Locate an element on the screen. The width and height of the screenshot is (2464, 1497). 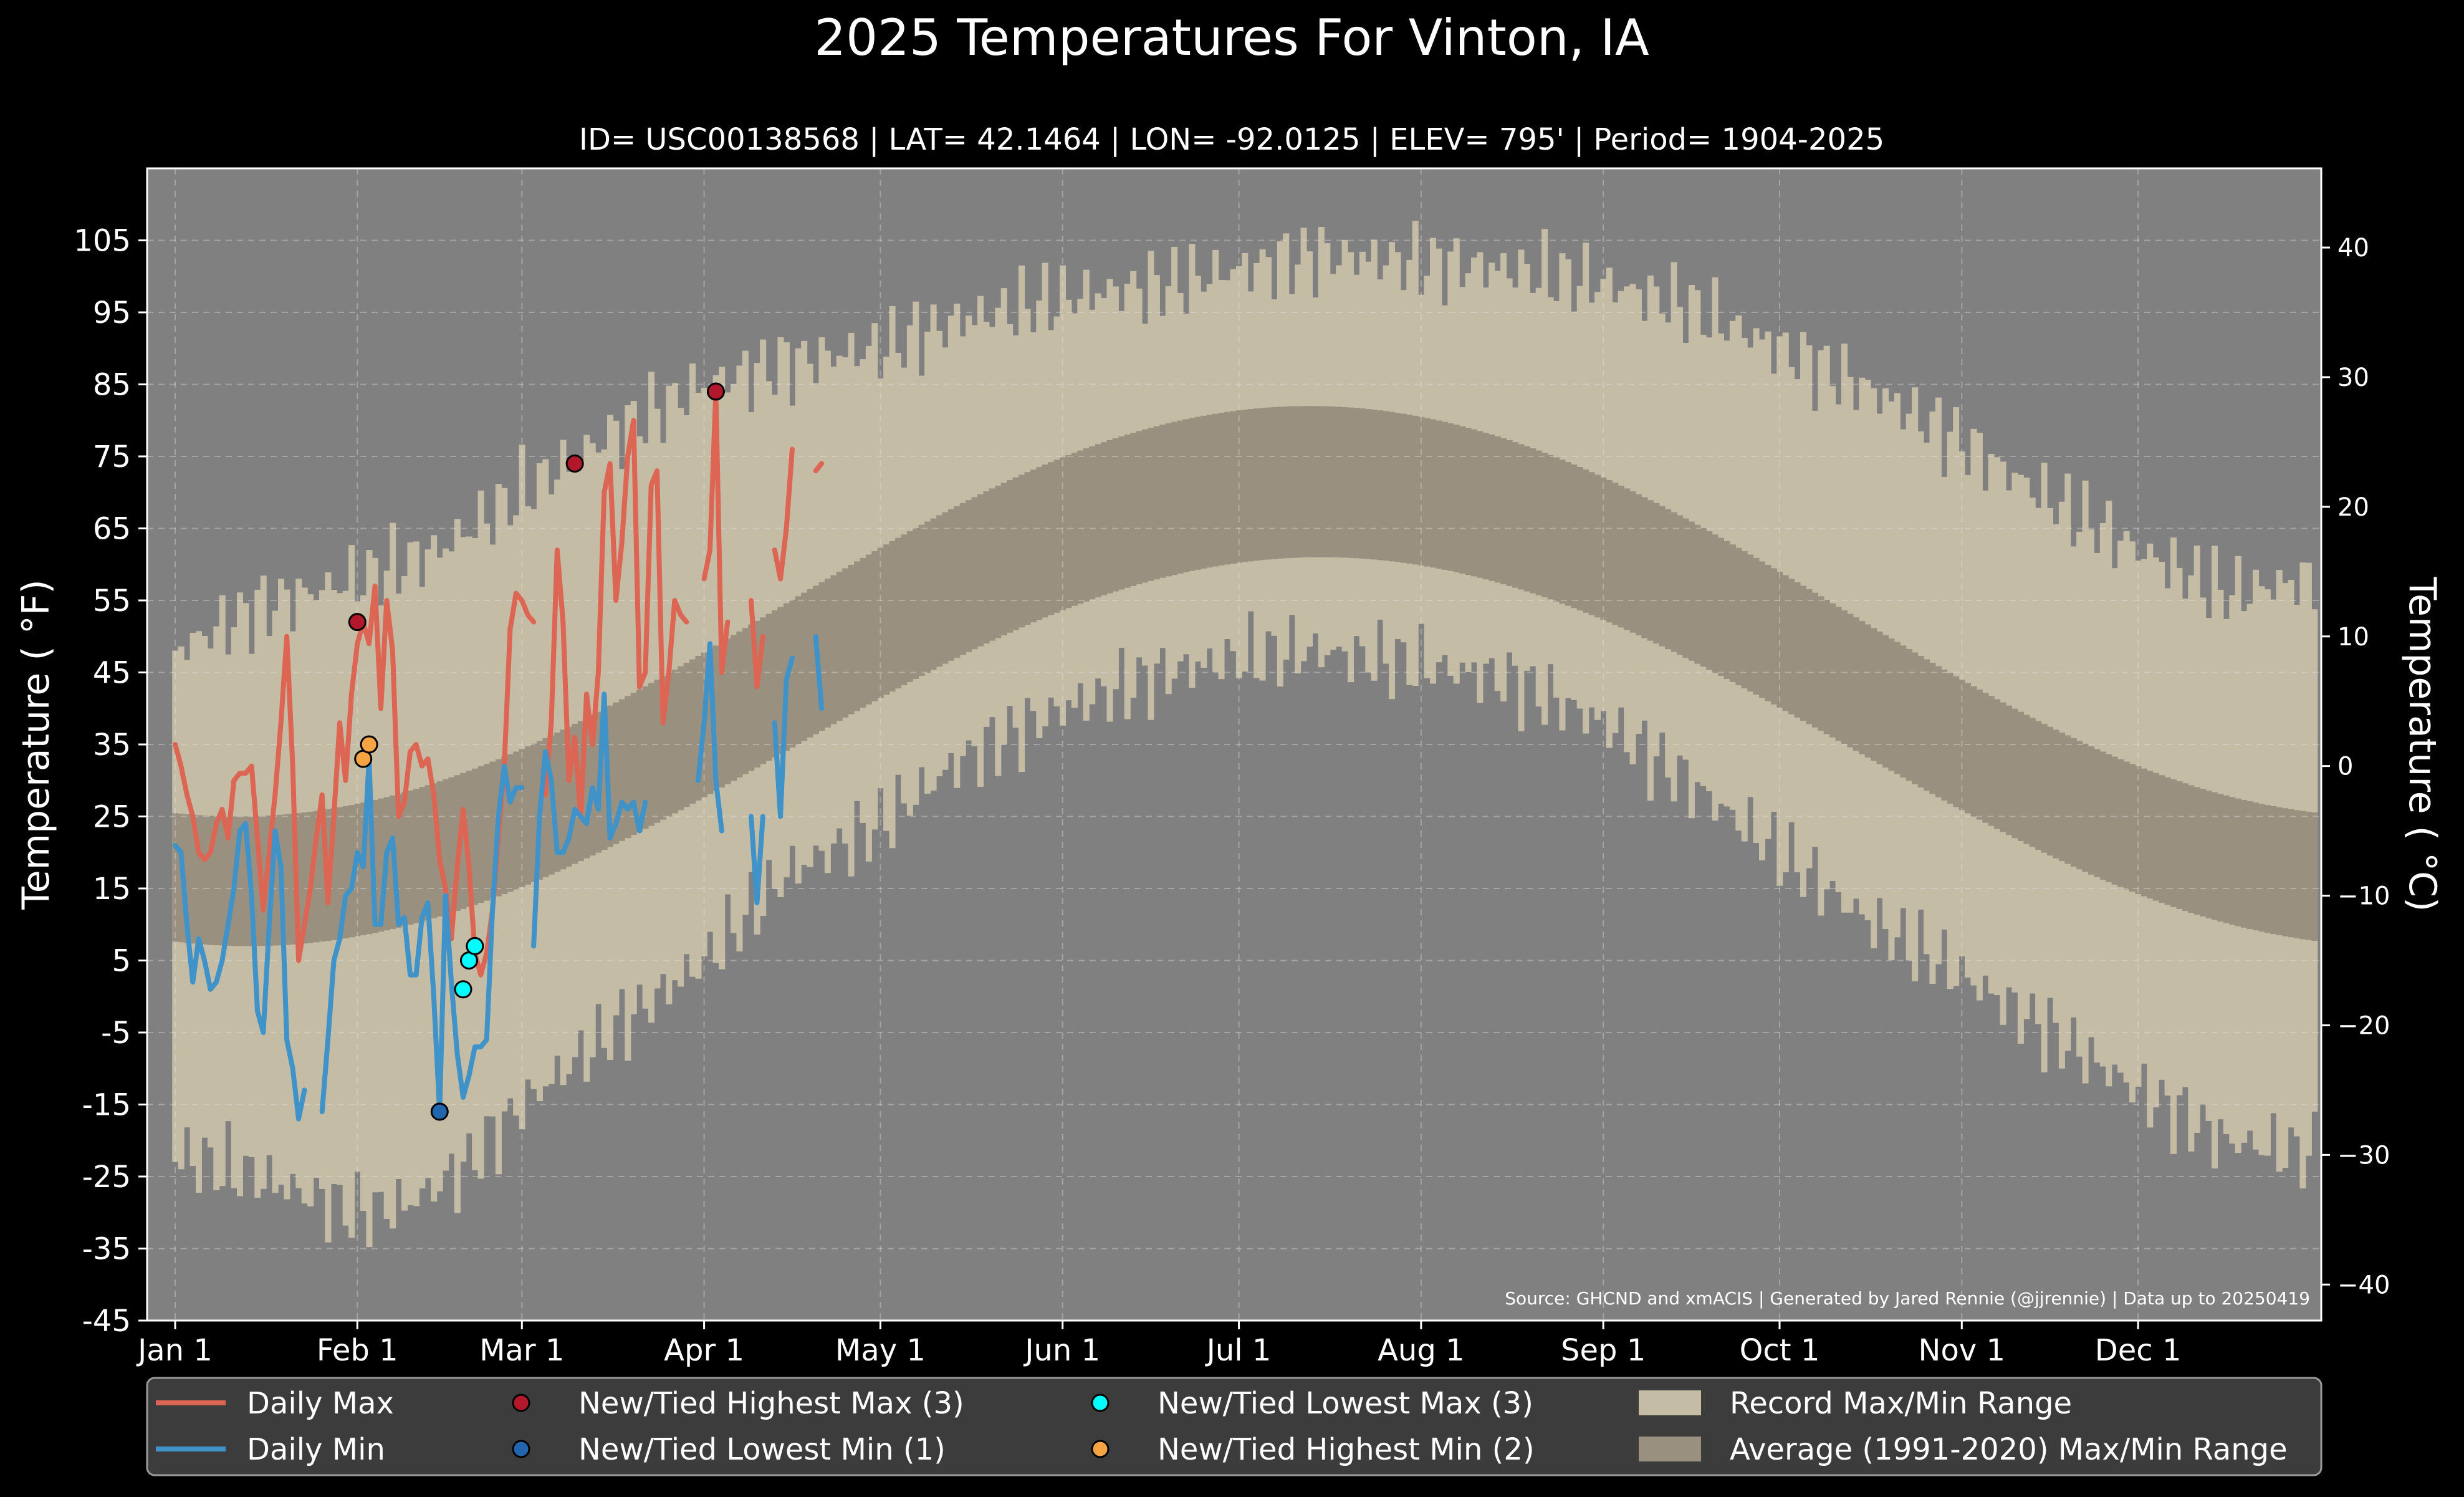
left-tick-label: 5 is located at coordinates (122, 961).